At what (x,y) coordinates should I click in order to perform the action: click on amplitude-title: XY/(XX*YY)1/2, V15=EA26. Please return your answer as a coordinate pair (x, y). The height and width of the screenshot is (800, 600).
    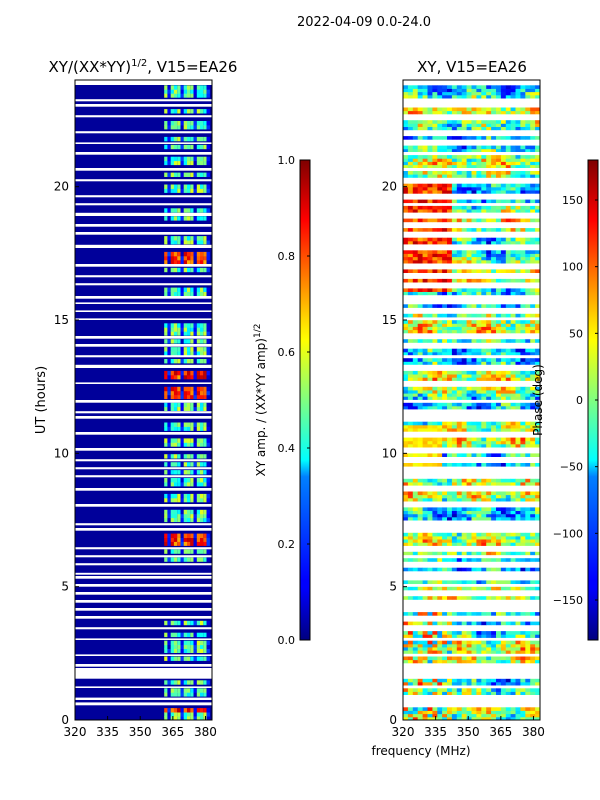
    Looking at the image, I should click on (143, 67).